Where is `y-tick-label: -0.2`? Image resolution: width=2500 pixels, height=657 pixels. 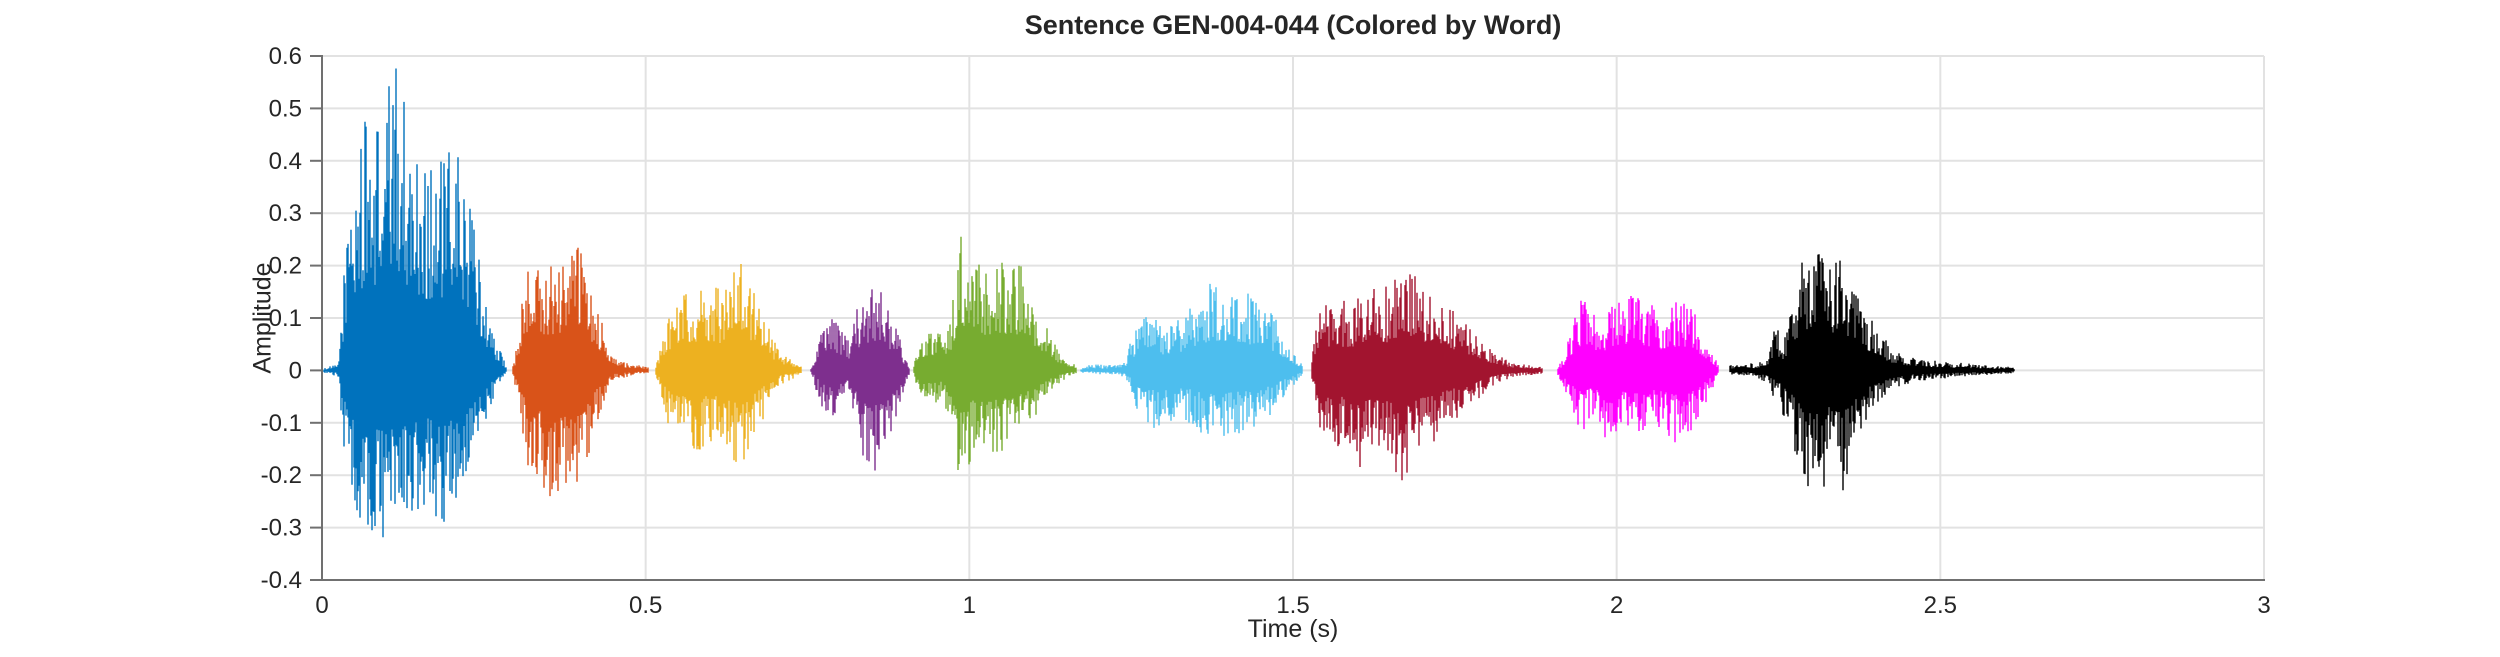 y-tick-label: -0.2 is located at coordinates (281, 475).